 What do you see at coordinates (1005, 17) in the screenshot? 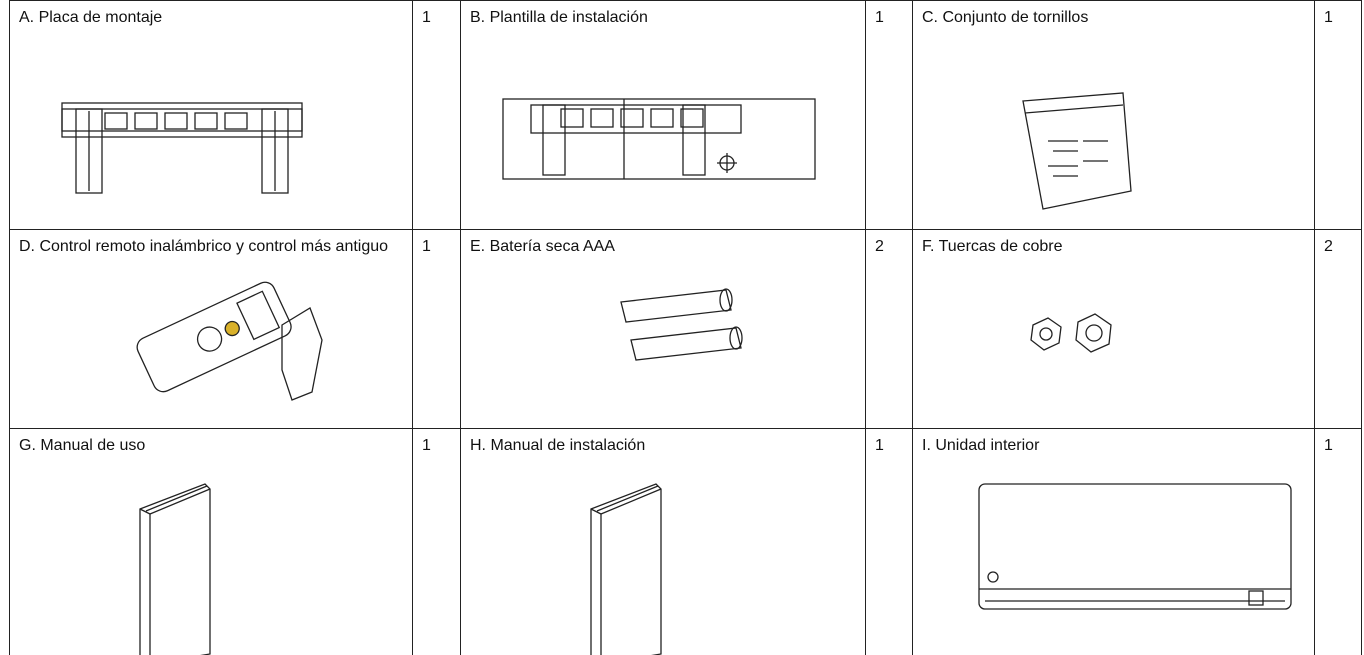
I see `item-name: C. Conjunto de tornillos` at bounding box center [1005, 17].